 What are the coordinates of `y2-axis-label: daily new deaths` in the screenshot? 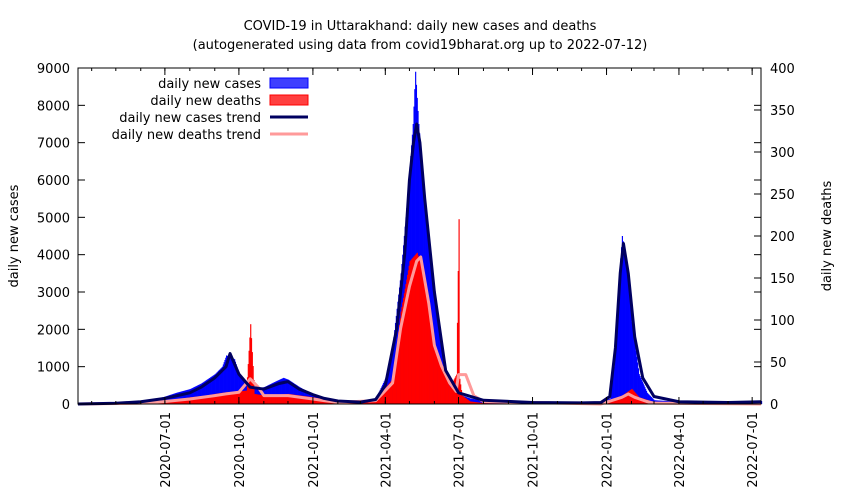 It's located at (827, 235).